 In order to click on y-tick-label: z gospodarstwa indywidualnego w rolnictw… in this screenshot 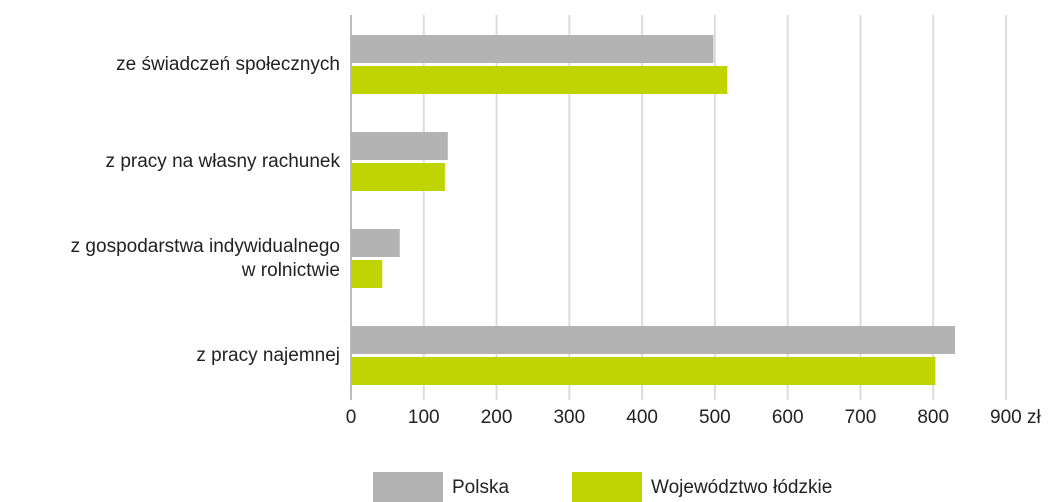, I will do `click(205, 258)`.